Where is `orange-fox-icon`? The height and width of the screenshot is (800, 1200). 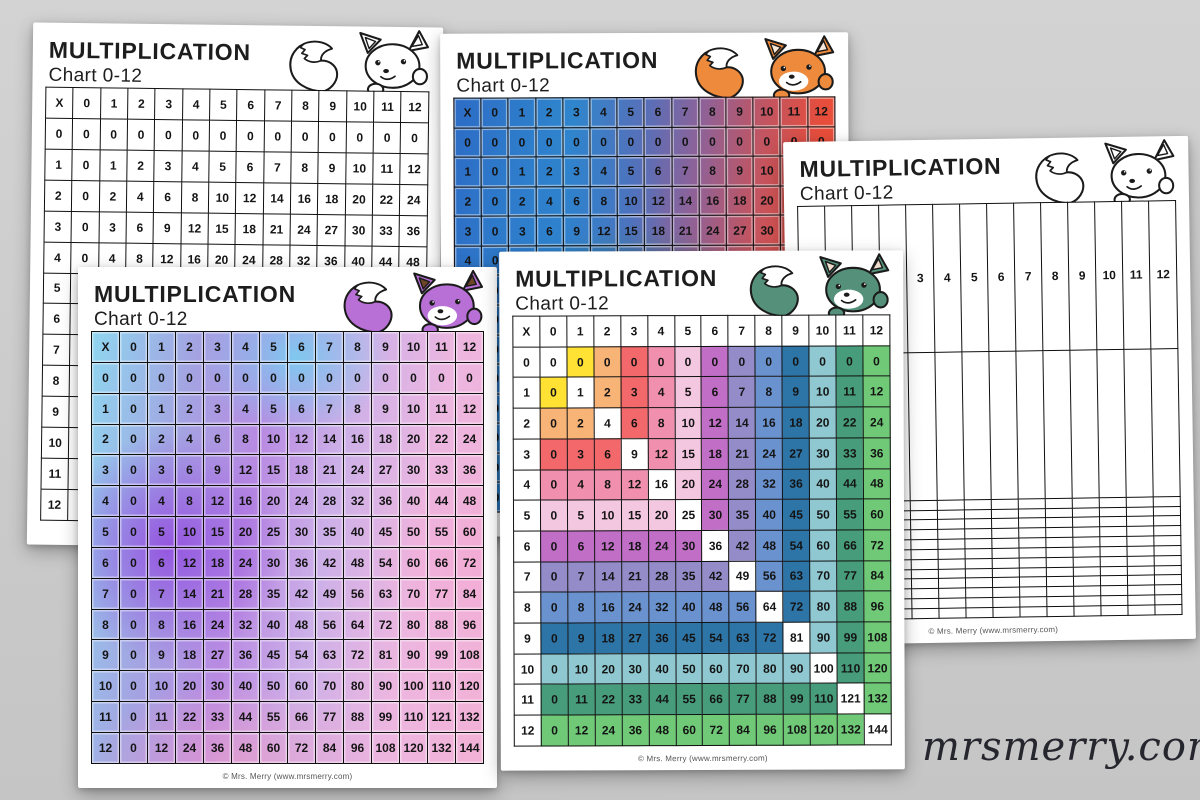
orange-fox-icon is located at coordinates (748, 68).